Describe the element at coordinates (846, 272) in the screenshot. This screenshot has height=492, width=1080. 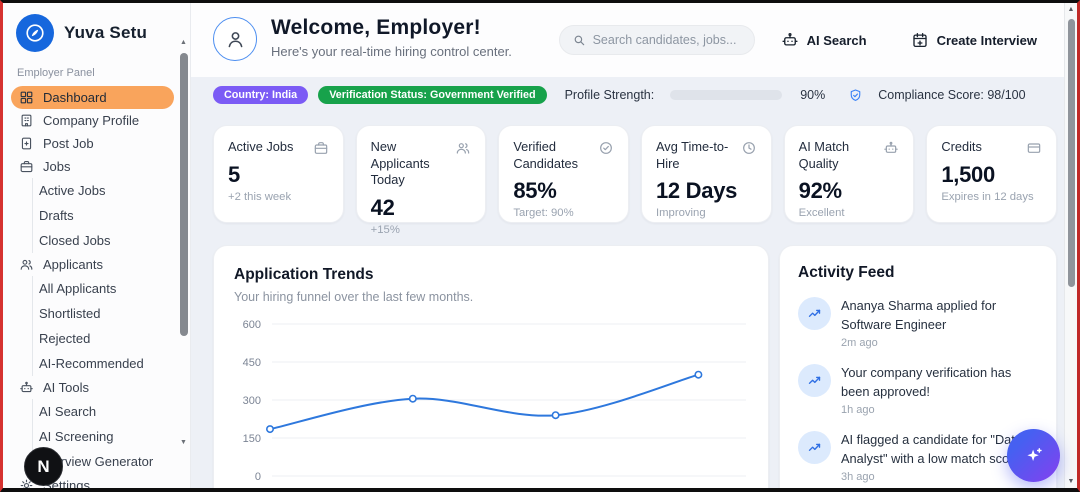
I see `activity-feed-title: Activity Feed` at that location.